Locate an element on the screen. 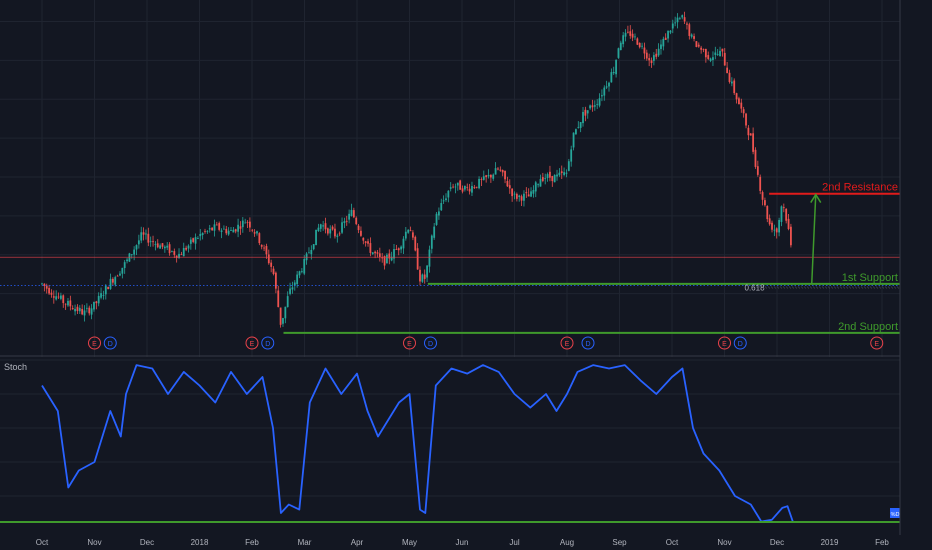  stoch-d-badge-text: %D is located at coordinates (895, 515).